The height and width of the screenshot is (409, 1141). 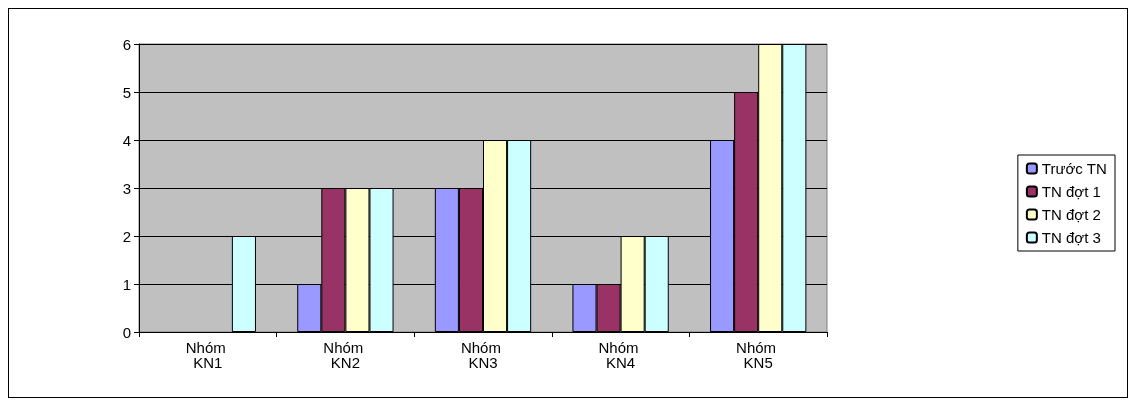 I want to click on x-tick-label: Nhóm KN3, so click(x=483, y=355).